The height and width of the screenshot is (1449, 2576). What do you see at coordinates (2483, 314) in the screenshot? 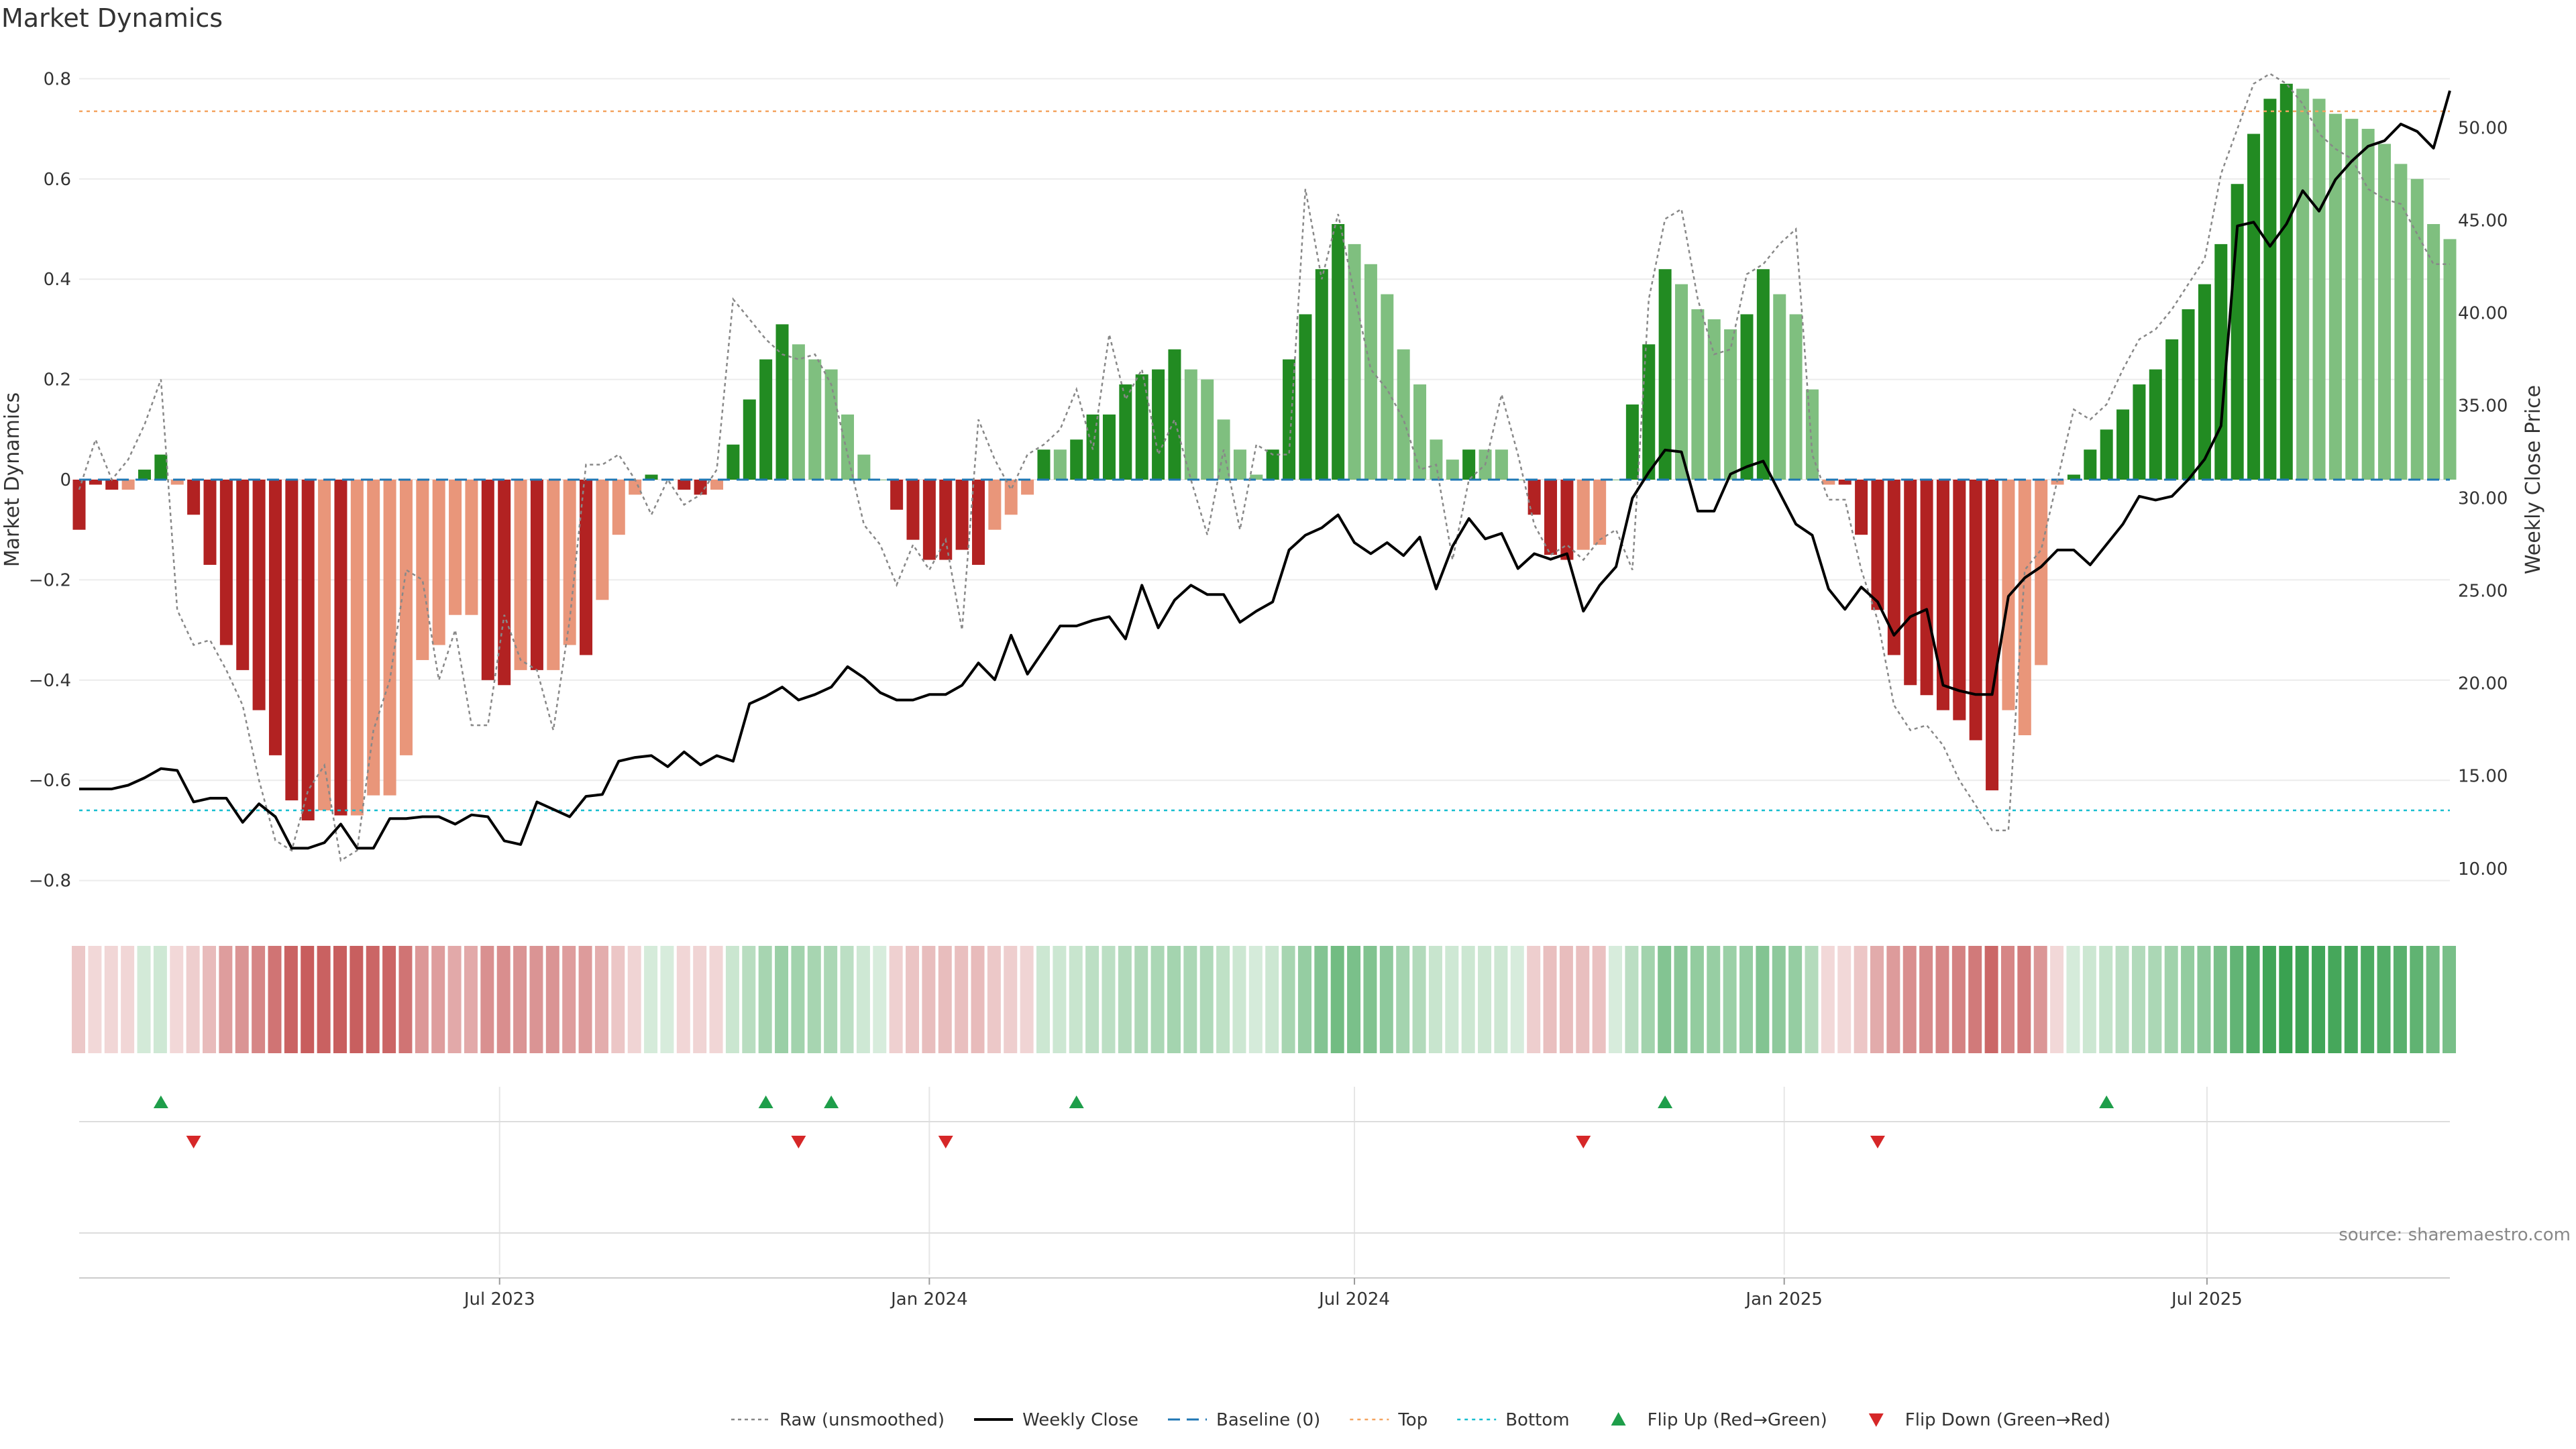
I see `y2-tick-label: 40.00` at bounding box center [2483, 314].